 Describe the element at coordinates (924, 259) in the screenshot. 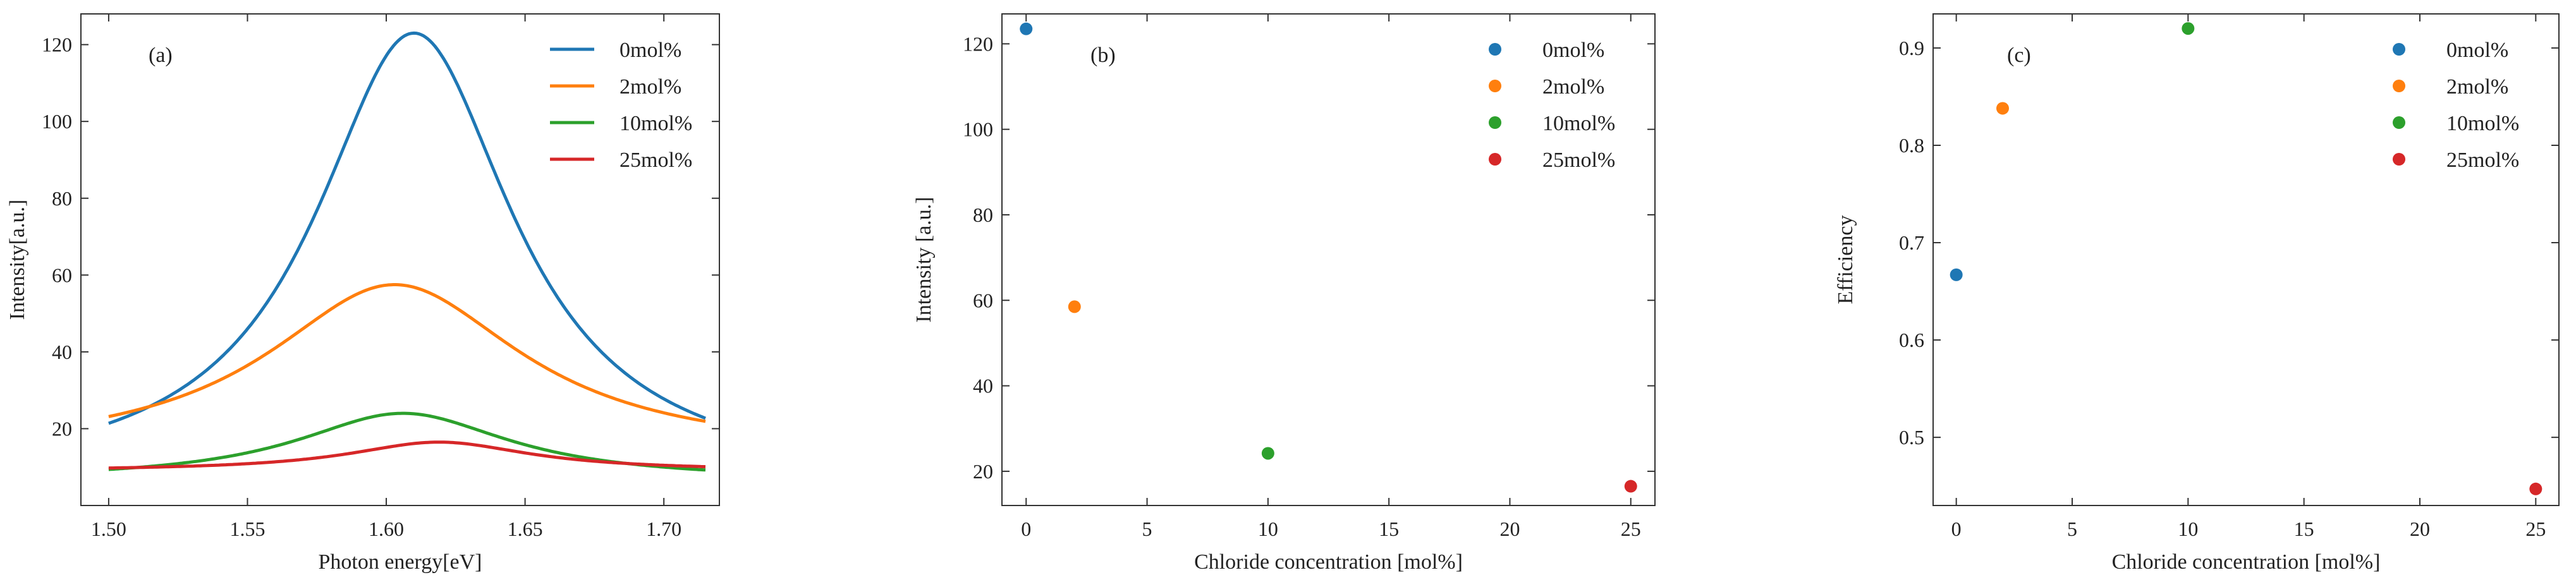

I see `y-axis-title: Intensity [a.u.]` at that location.